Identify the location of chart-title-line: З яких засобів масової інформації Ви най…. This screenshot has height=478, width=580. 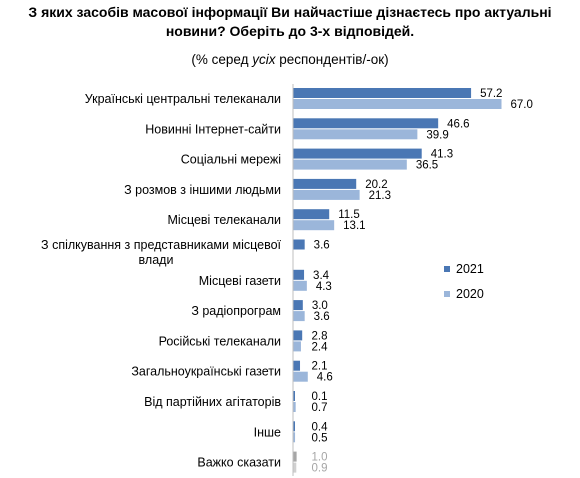
(289, 12).